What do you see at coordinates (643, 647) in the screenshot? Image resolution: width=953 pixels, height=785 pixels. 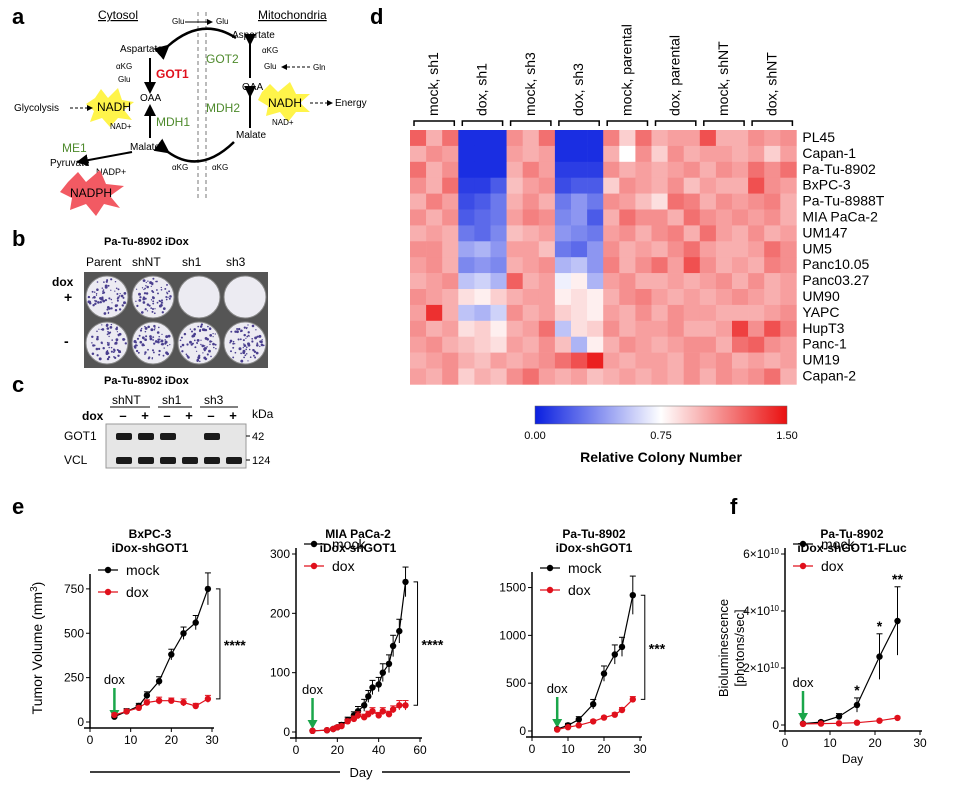 I see `significance-bracket` at bounding box center [643, 647].